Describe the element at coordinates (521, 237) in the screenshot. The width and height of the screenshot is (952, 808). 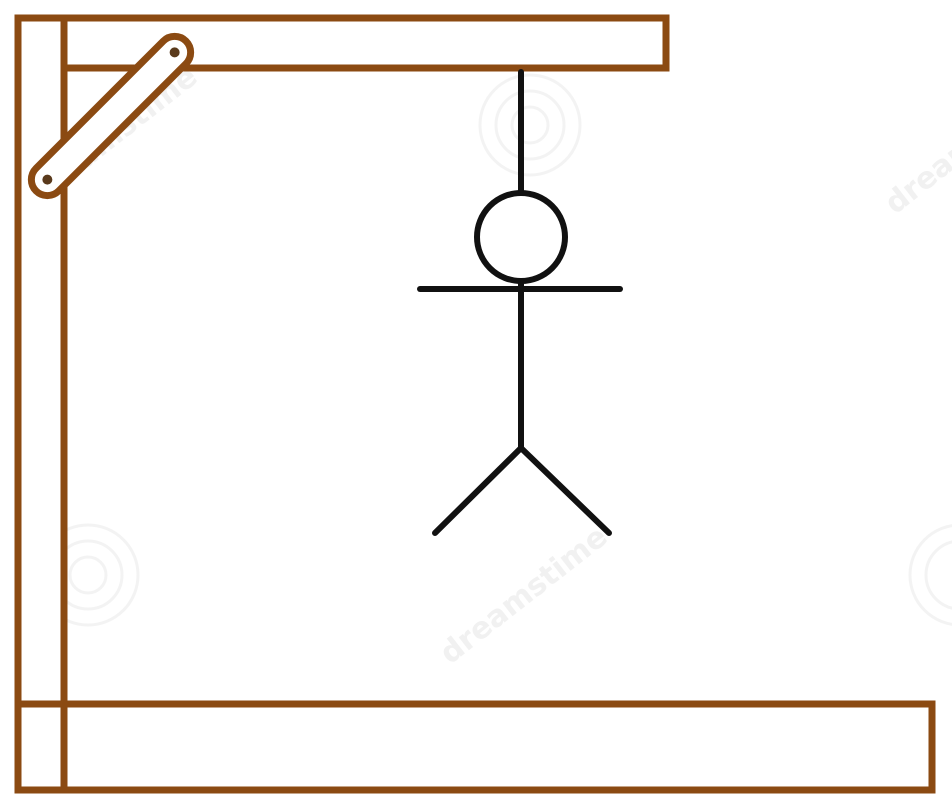
I see `head` at that location.